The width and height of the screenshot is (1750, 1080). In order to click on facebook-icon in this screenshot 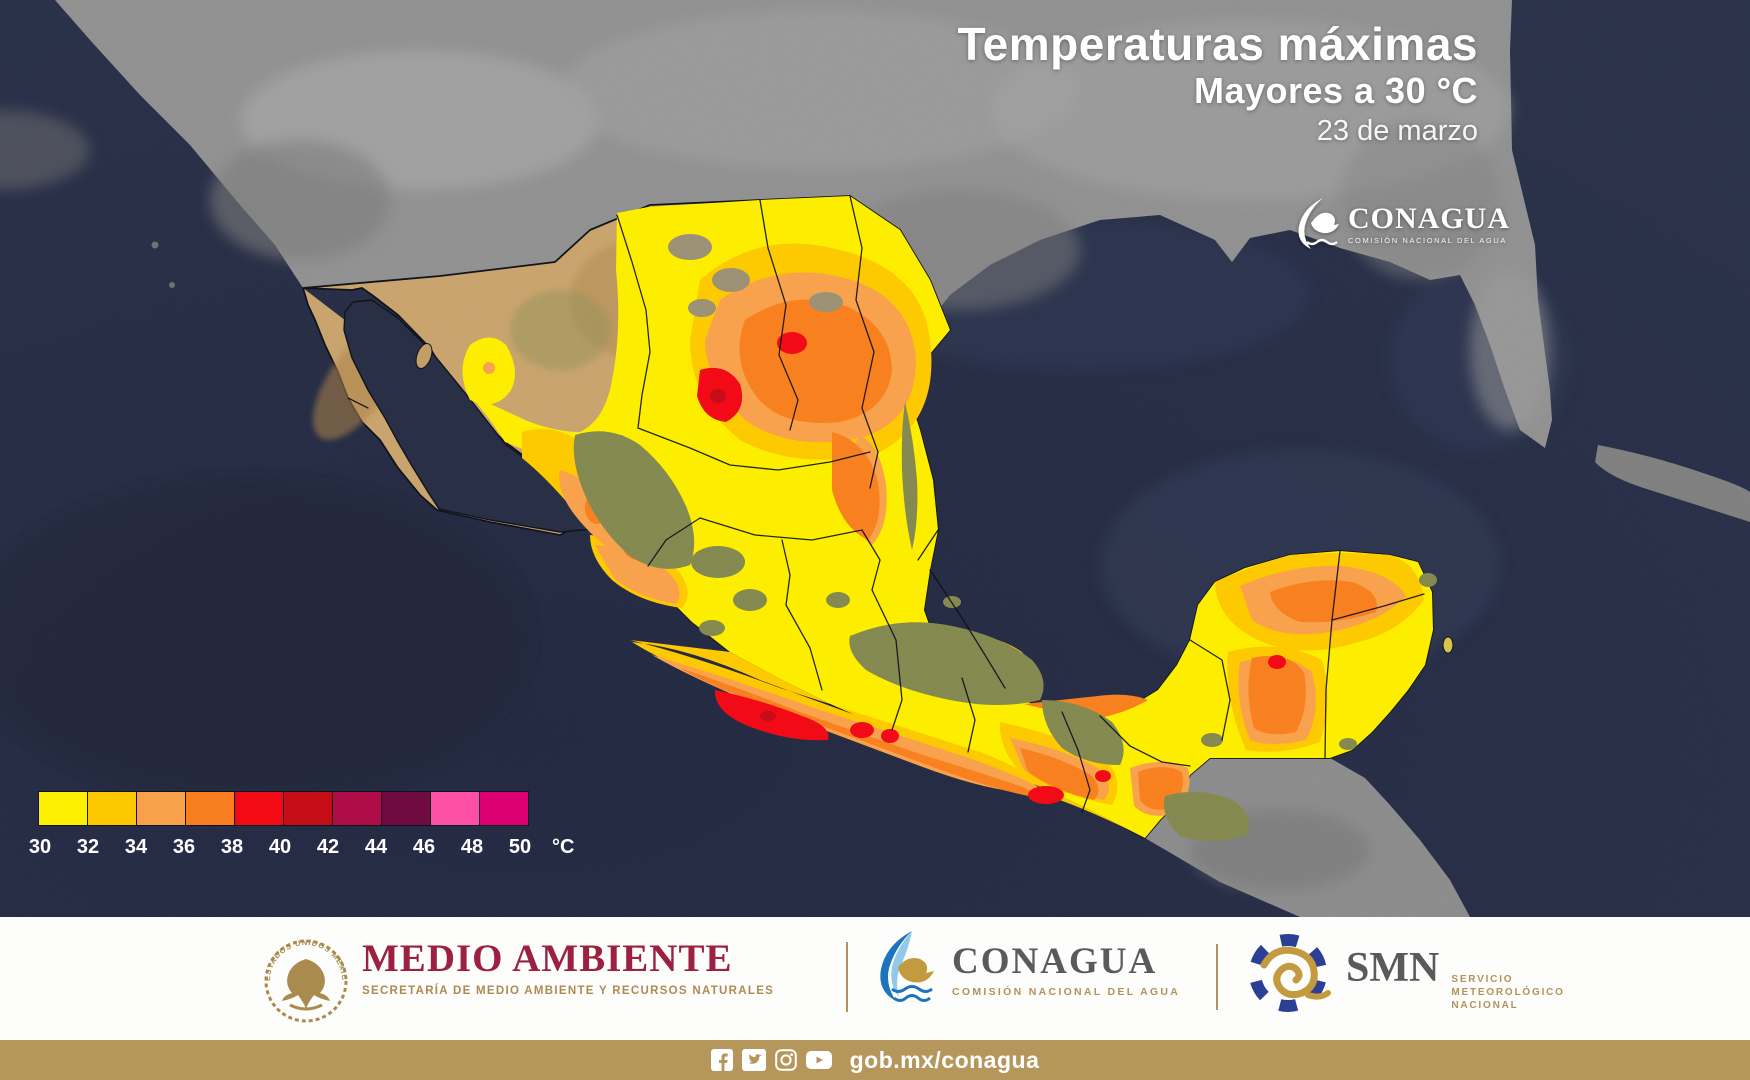, I will do `click(721, 1060)`.